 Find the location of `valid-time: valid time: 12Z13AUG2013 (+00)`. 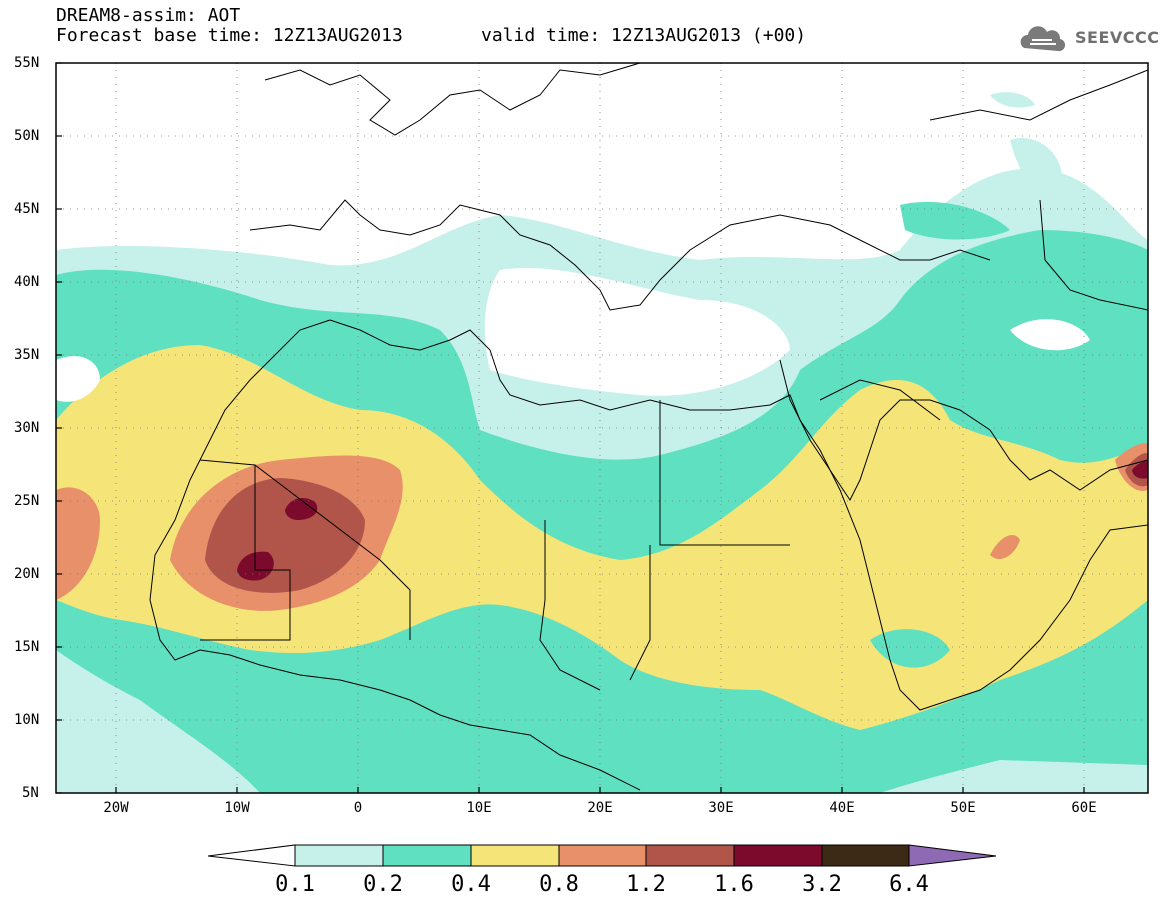

valid-time: valid time: 12Z13AUG2013 (+00) is located at coordinates (644, 35).